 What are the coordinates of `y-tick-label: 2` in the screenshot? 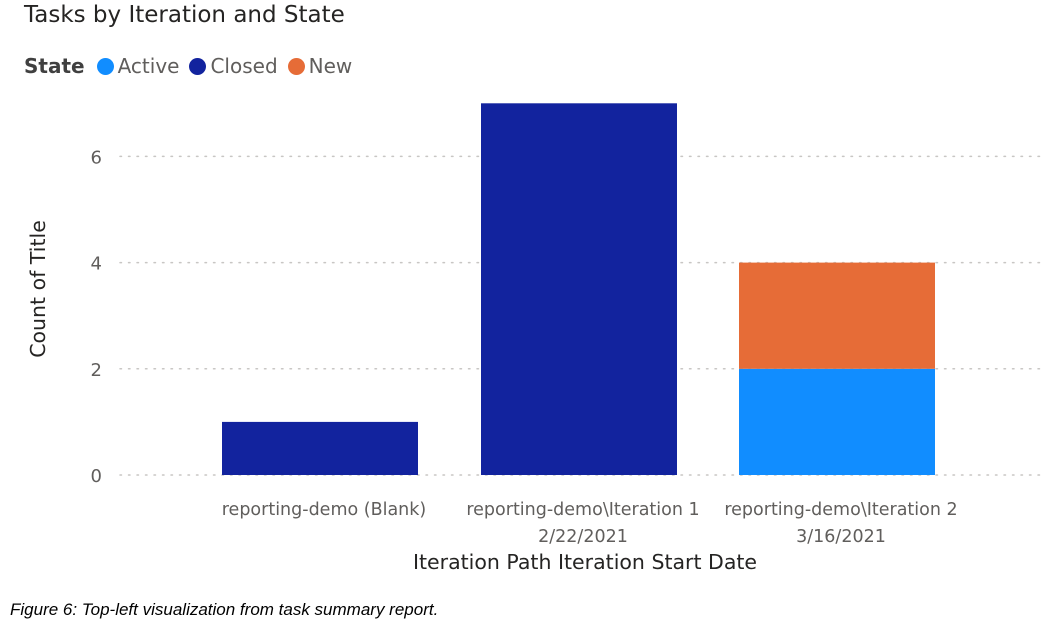 It's located at (96, 370).